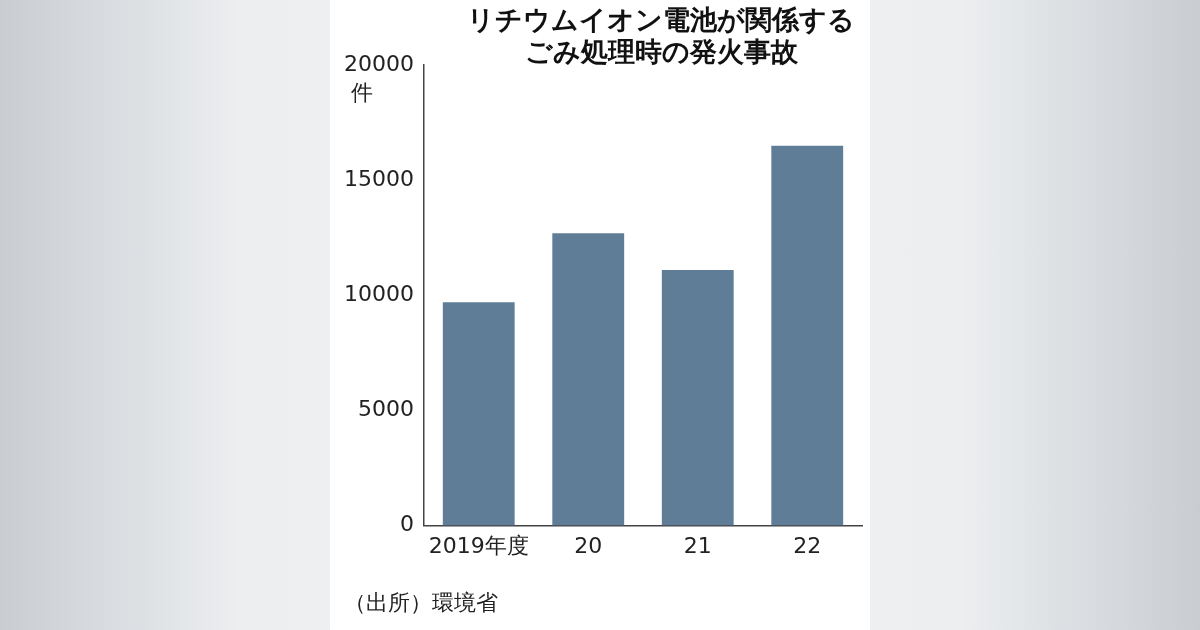 Image resolution: width=1200 pixels, height=630 pixels. What do you see at coordinates (421, 603) in the screenshot?
I see `text: （出所）環境省` at bounding box center [421, 603].